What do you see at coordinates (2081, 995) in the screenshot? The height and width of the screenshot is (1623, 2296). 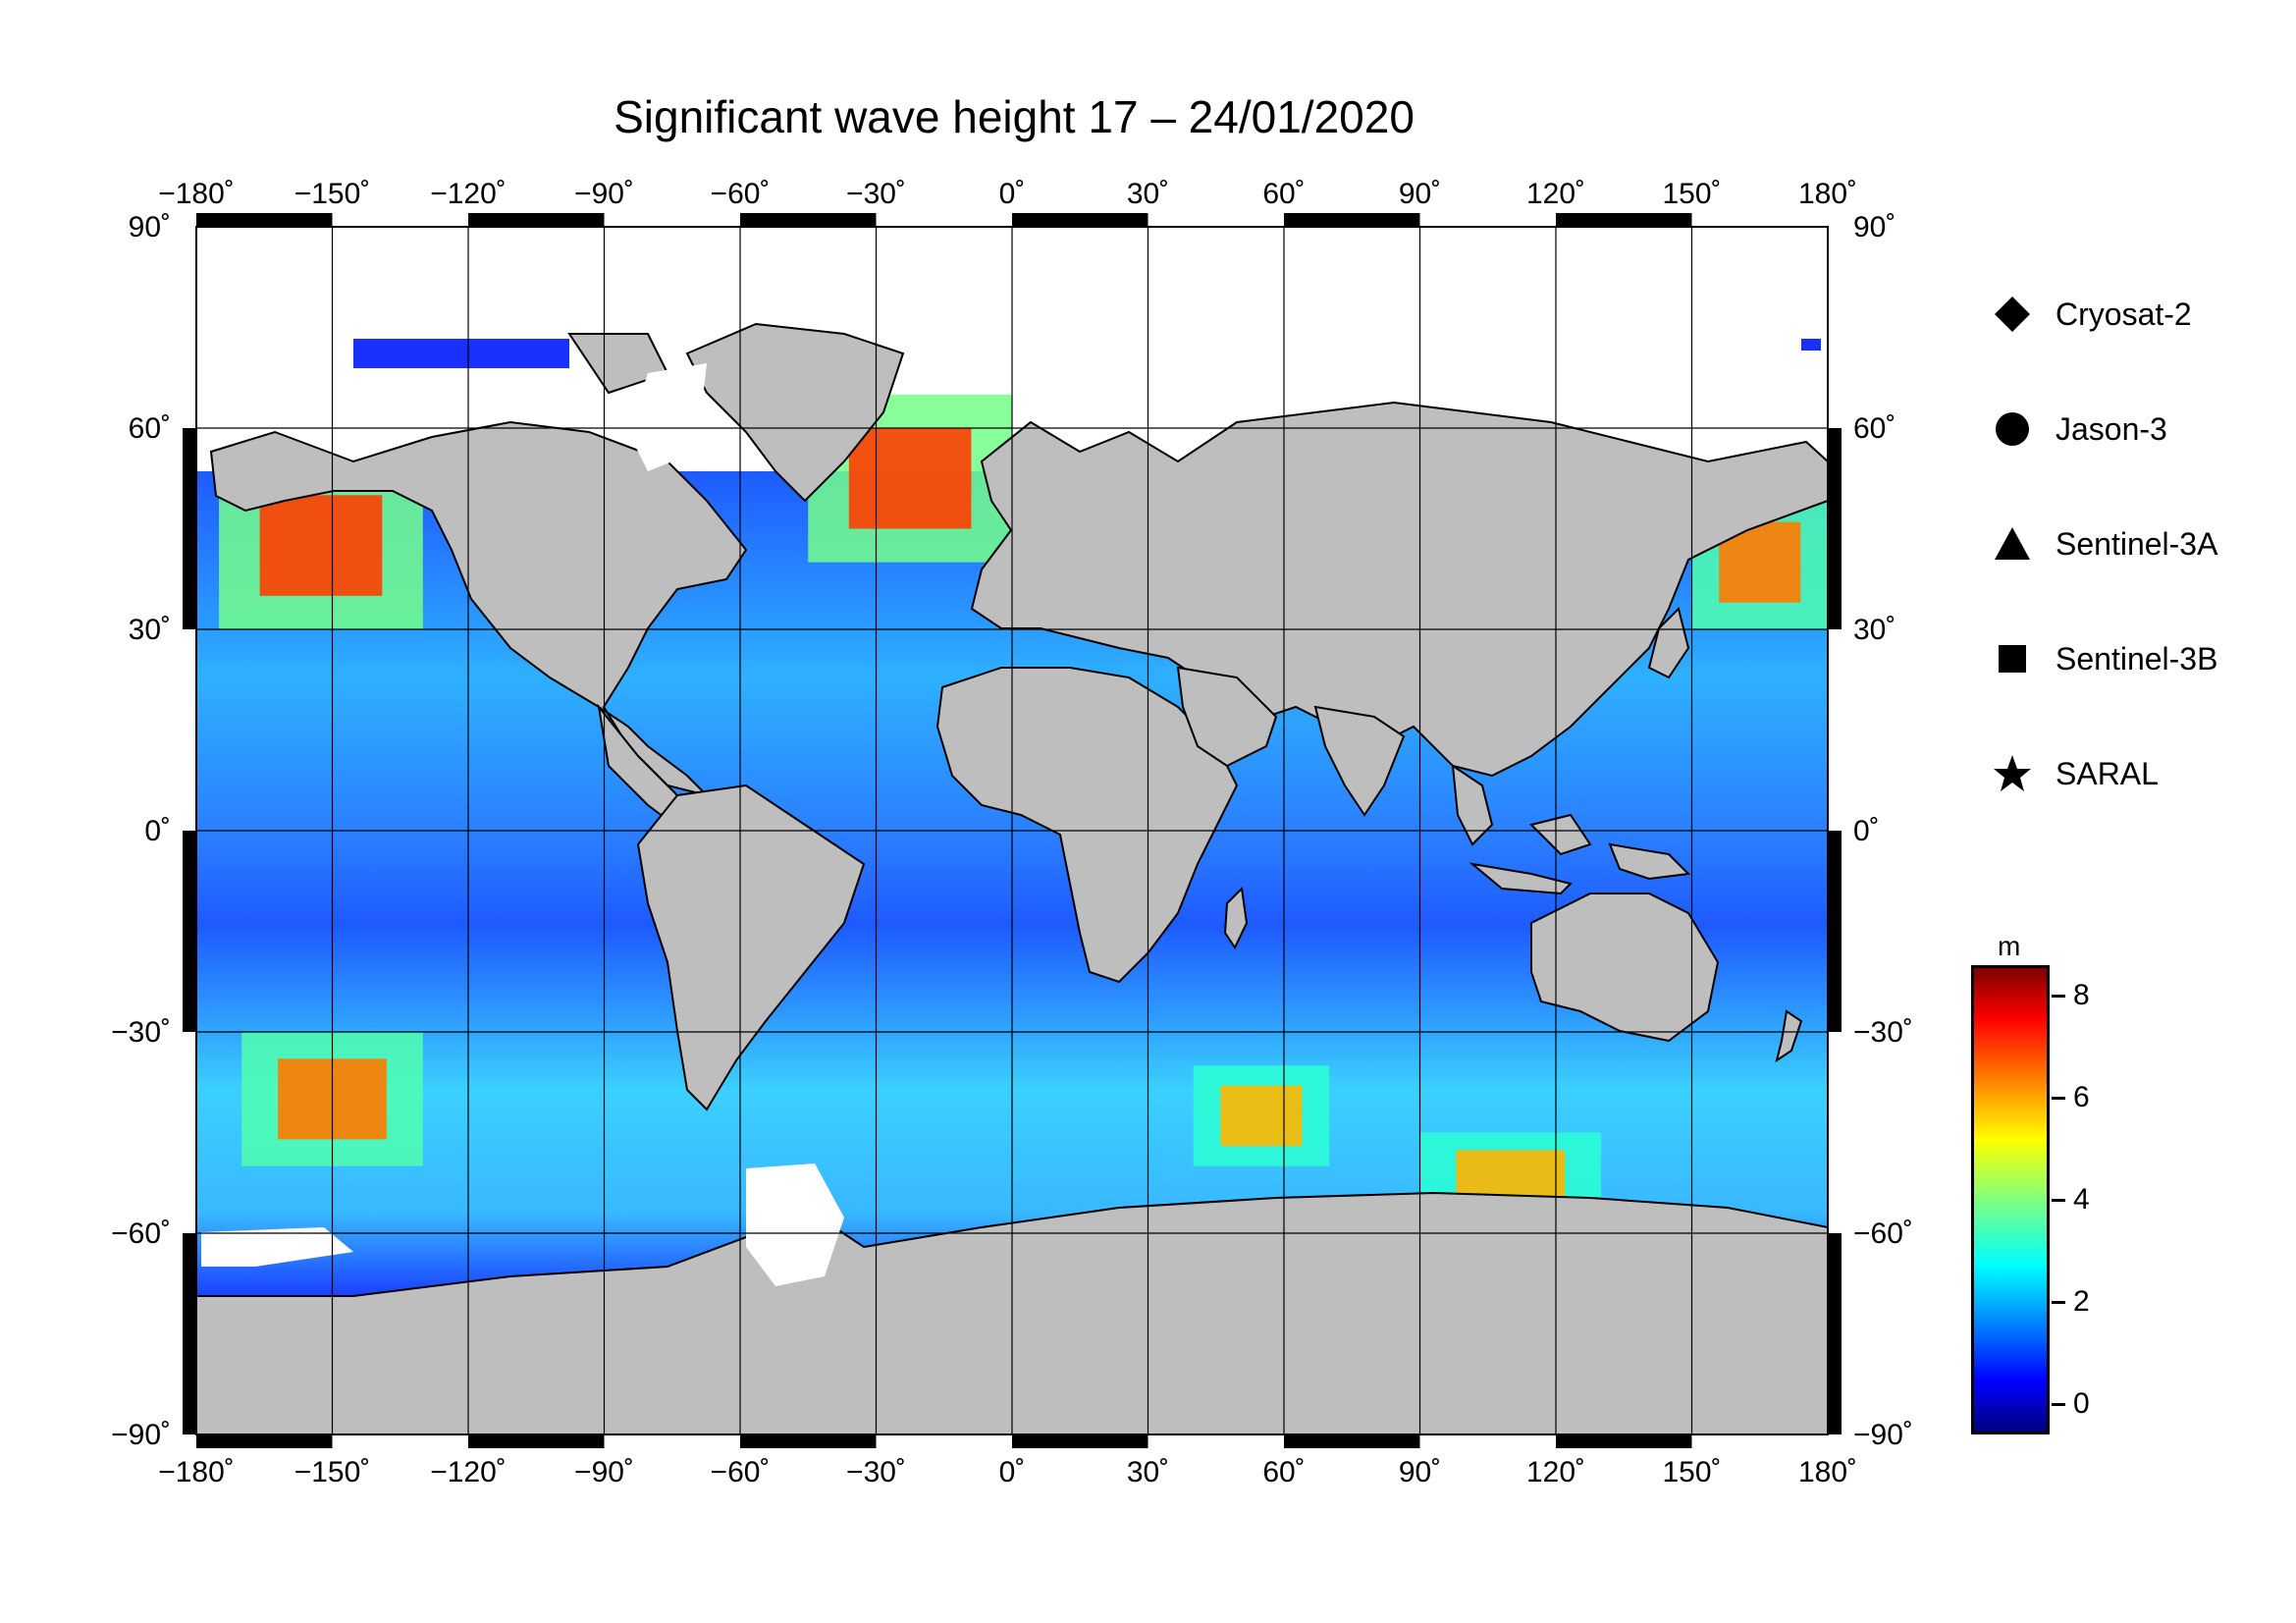 I see `colorbar-tick-label: 8` at bounding box center [2081, 995].